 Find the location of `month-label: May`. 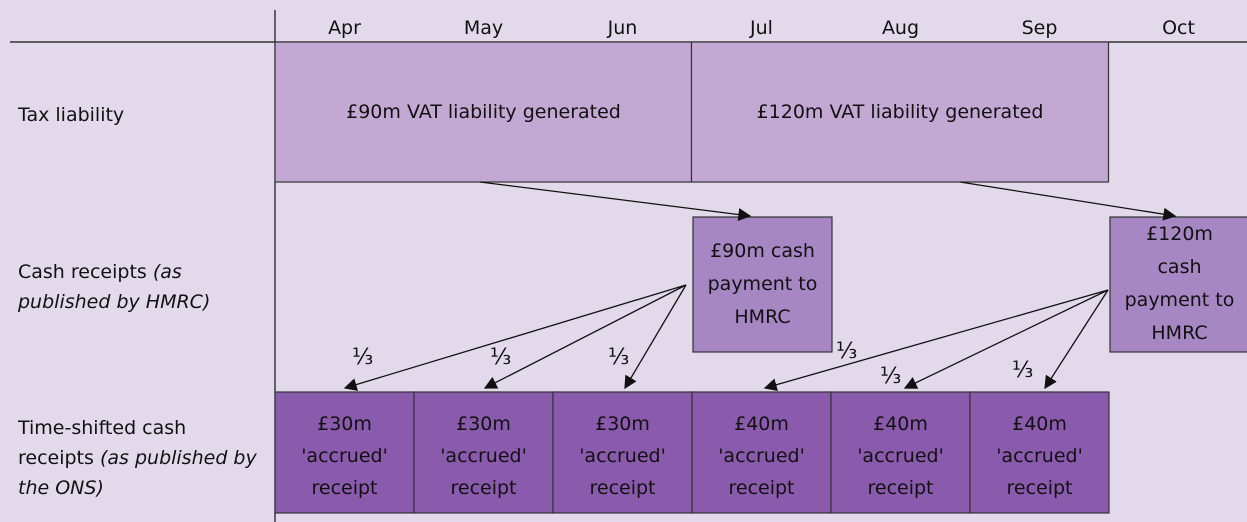

month-label: May is located at coordinates (483, 28).